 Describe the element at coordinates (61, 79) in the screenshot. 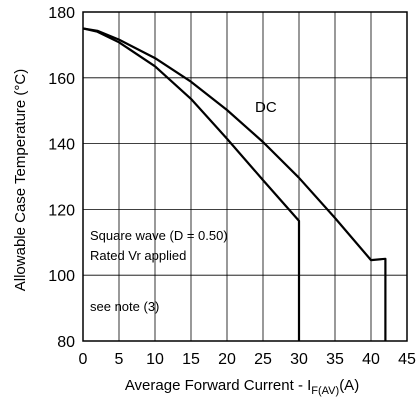

I see `y-tick-label-4: 160` at that location.